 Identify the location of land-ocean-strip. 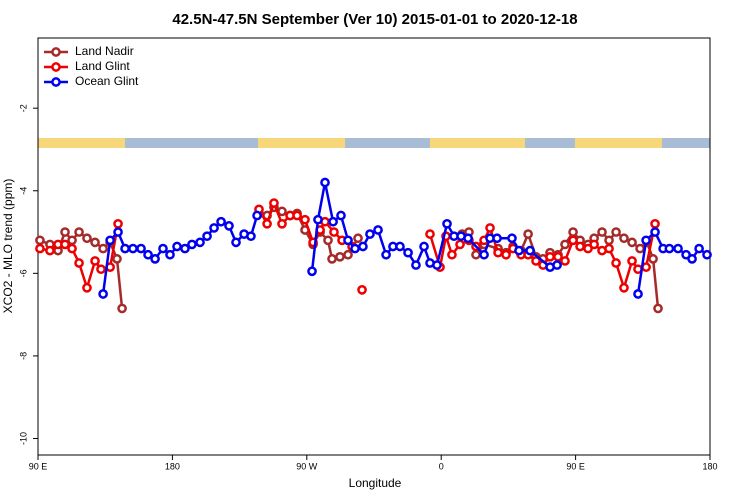
(374, 143).